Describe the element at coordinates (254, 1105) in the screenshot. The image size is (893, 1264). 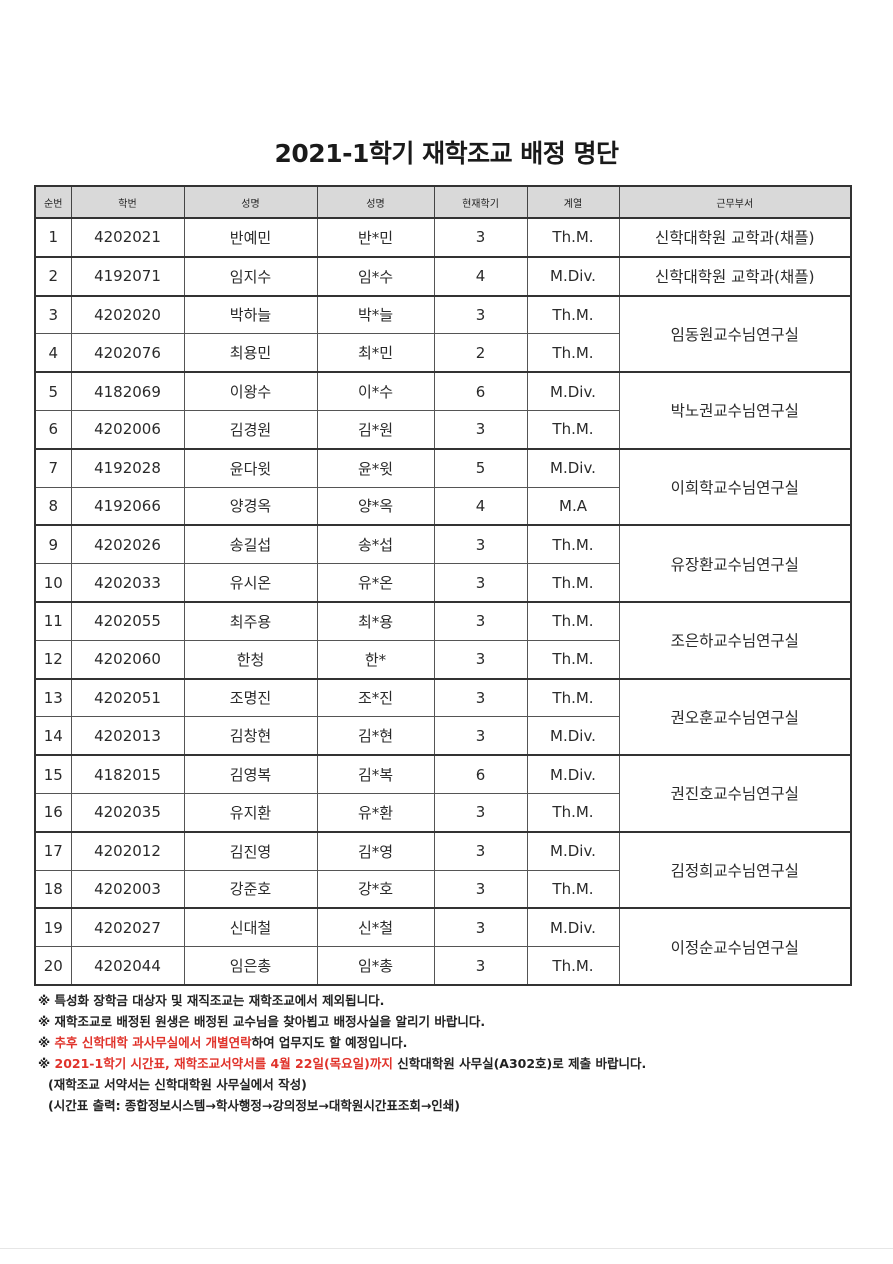
I see `note-6: (시간표 출력: 종합정보시스템→학사행정→강의정보→대학원시간표조회→인쇄)` at that location.